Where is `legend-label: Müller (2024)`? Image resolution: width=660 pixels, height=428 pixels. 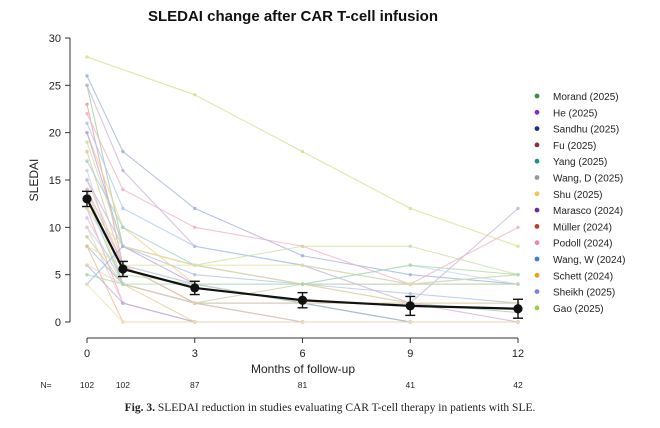
legend-label: Müller (2024) is located at coordinates (582, 227).